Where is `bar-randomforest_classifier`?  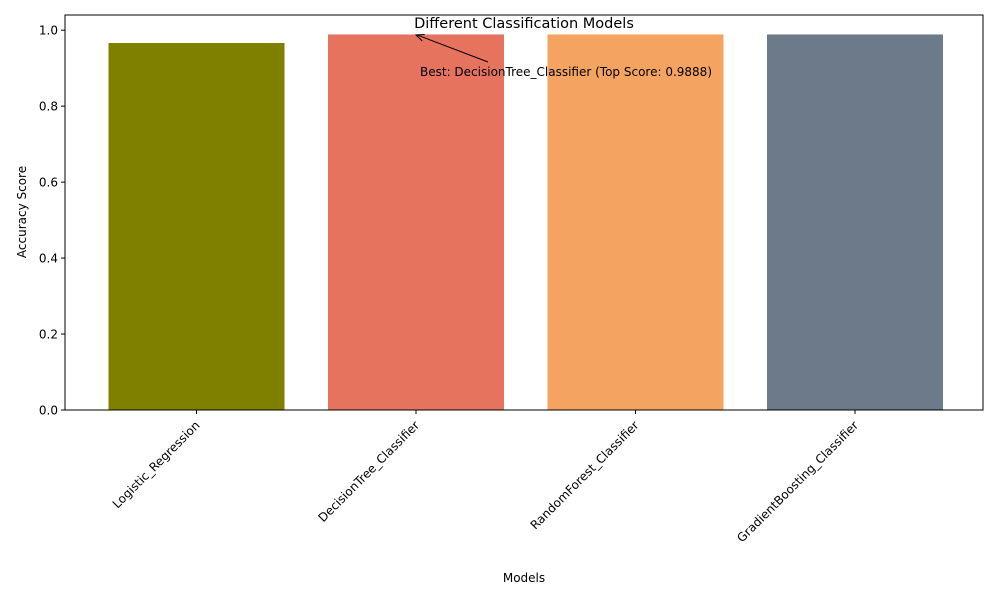 bar-randomforest_classifier is located at coordinates (635, 222).